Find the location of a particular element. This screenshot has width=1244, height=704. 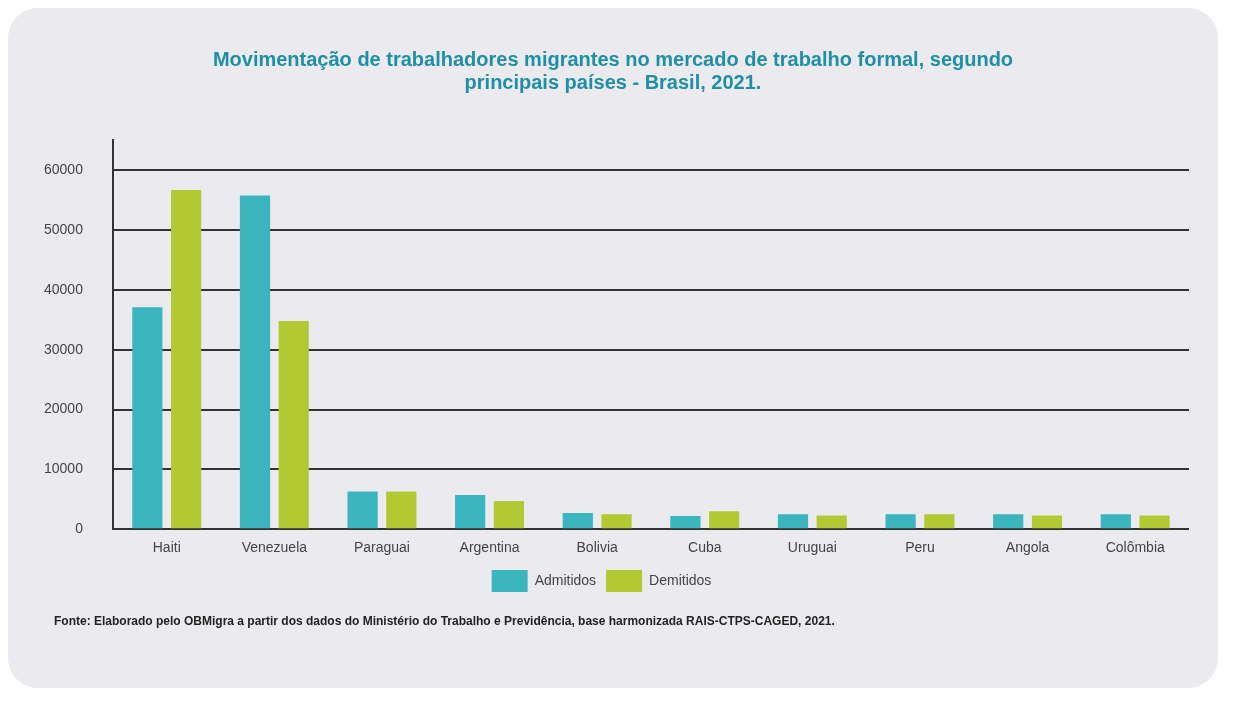

legend-label: Demitidos is located at coordinates (680, 579).